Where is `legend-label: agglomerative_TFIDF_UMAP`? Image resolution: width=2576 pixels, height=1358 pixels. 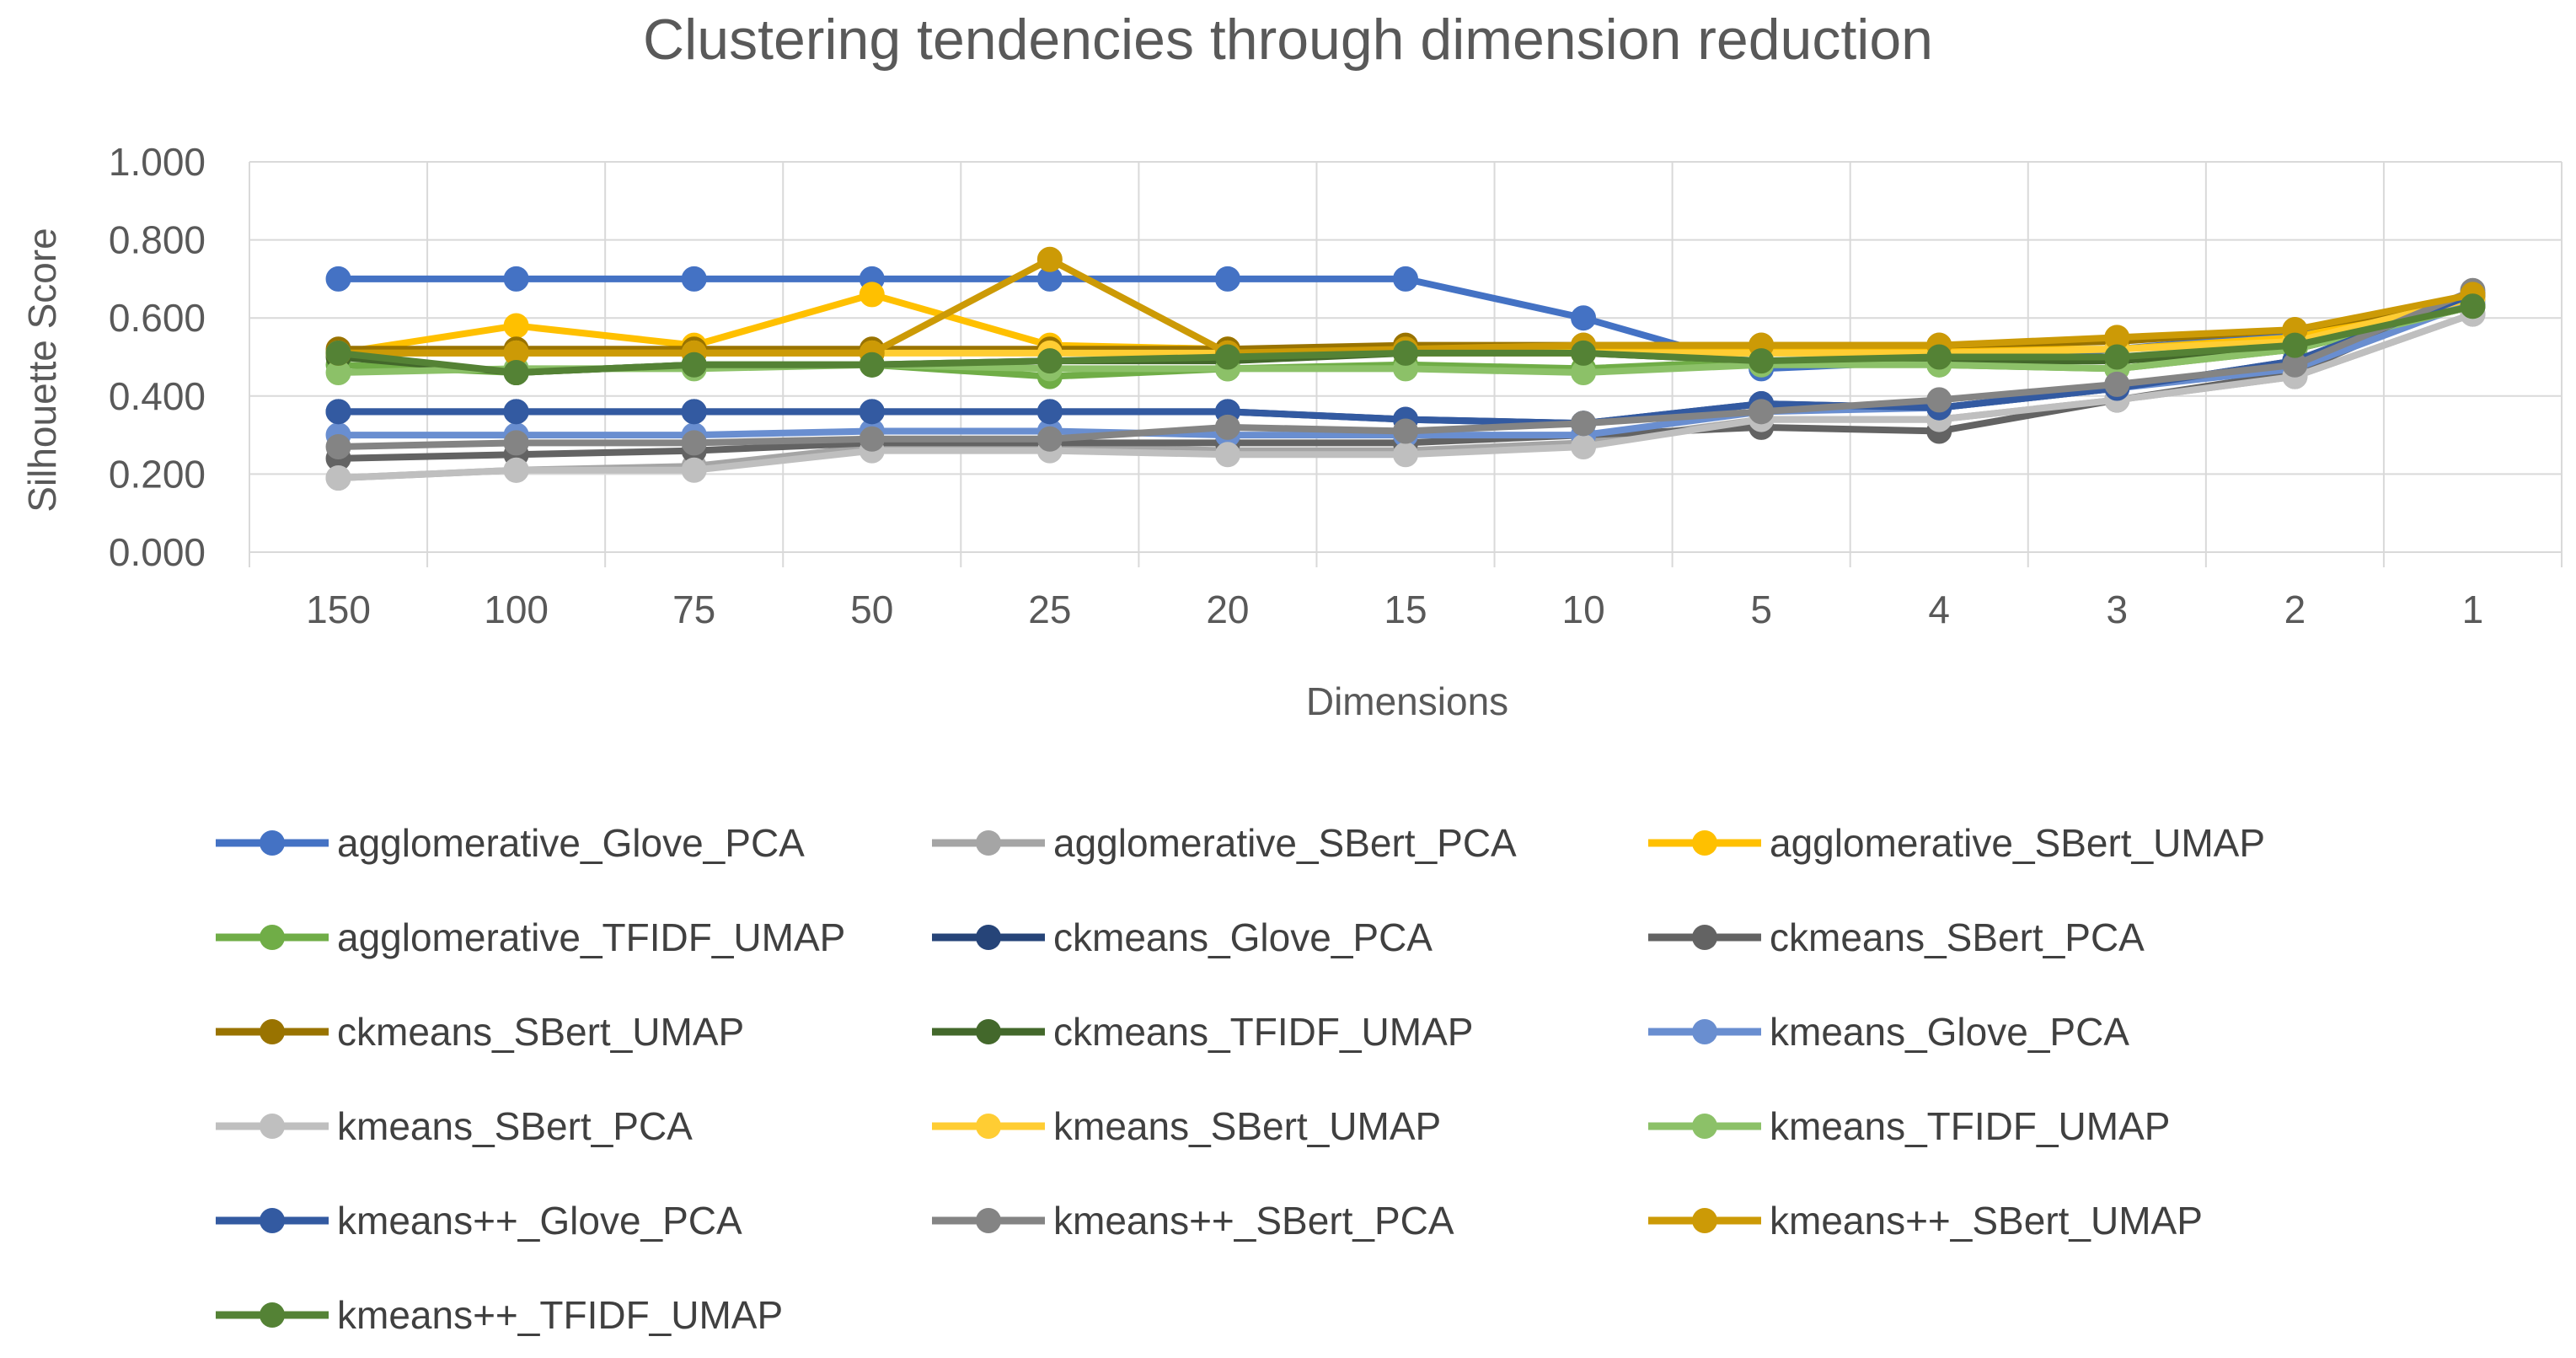 legend-label: agglomerative_TFIDF_UMAP is located at coordinates (591, 937).